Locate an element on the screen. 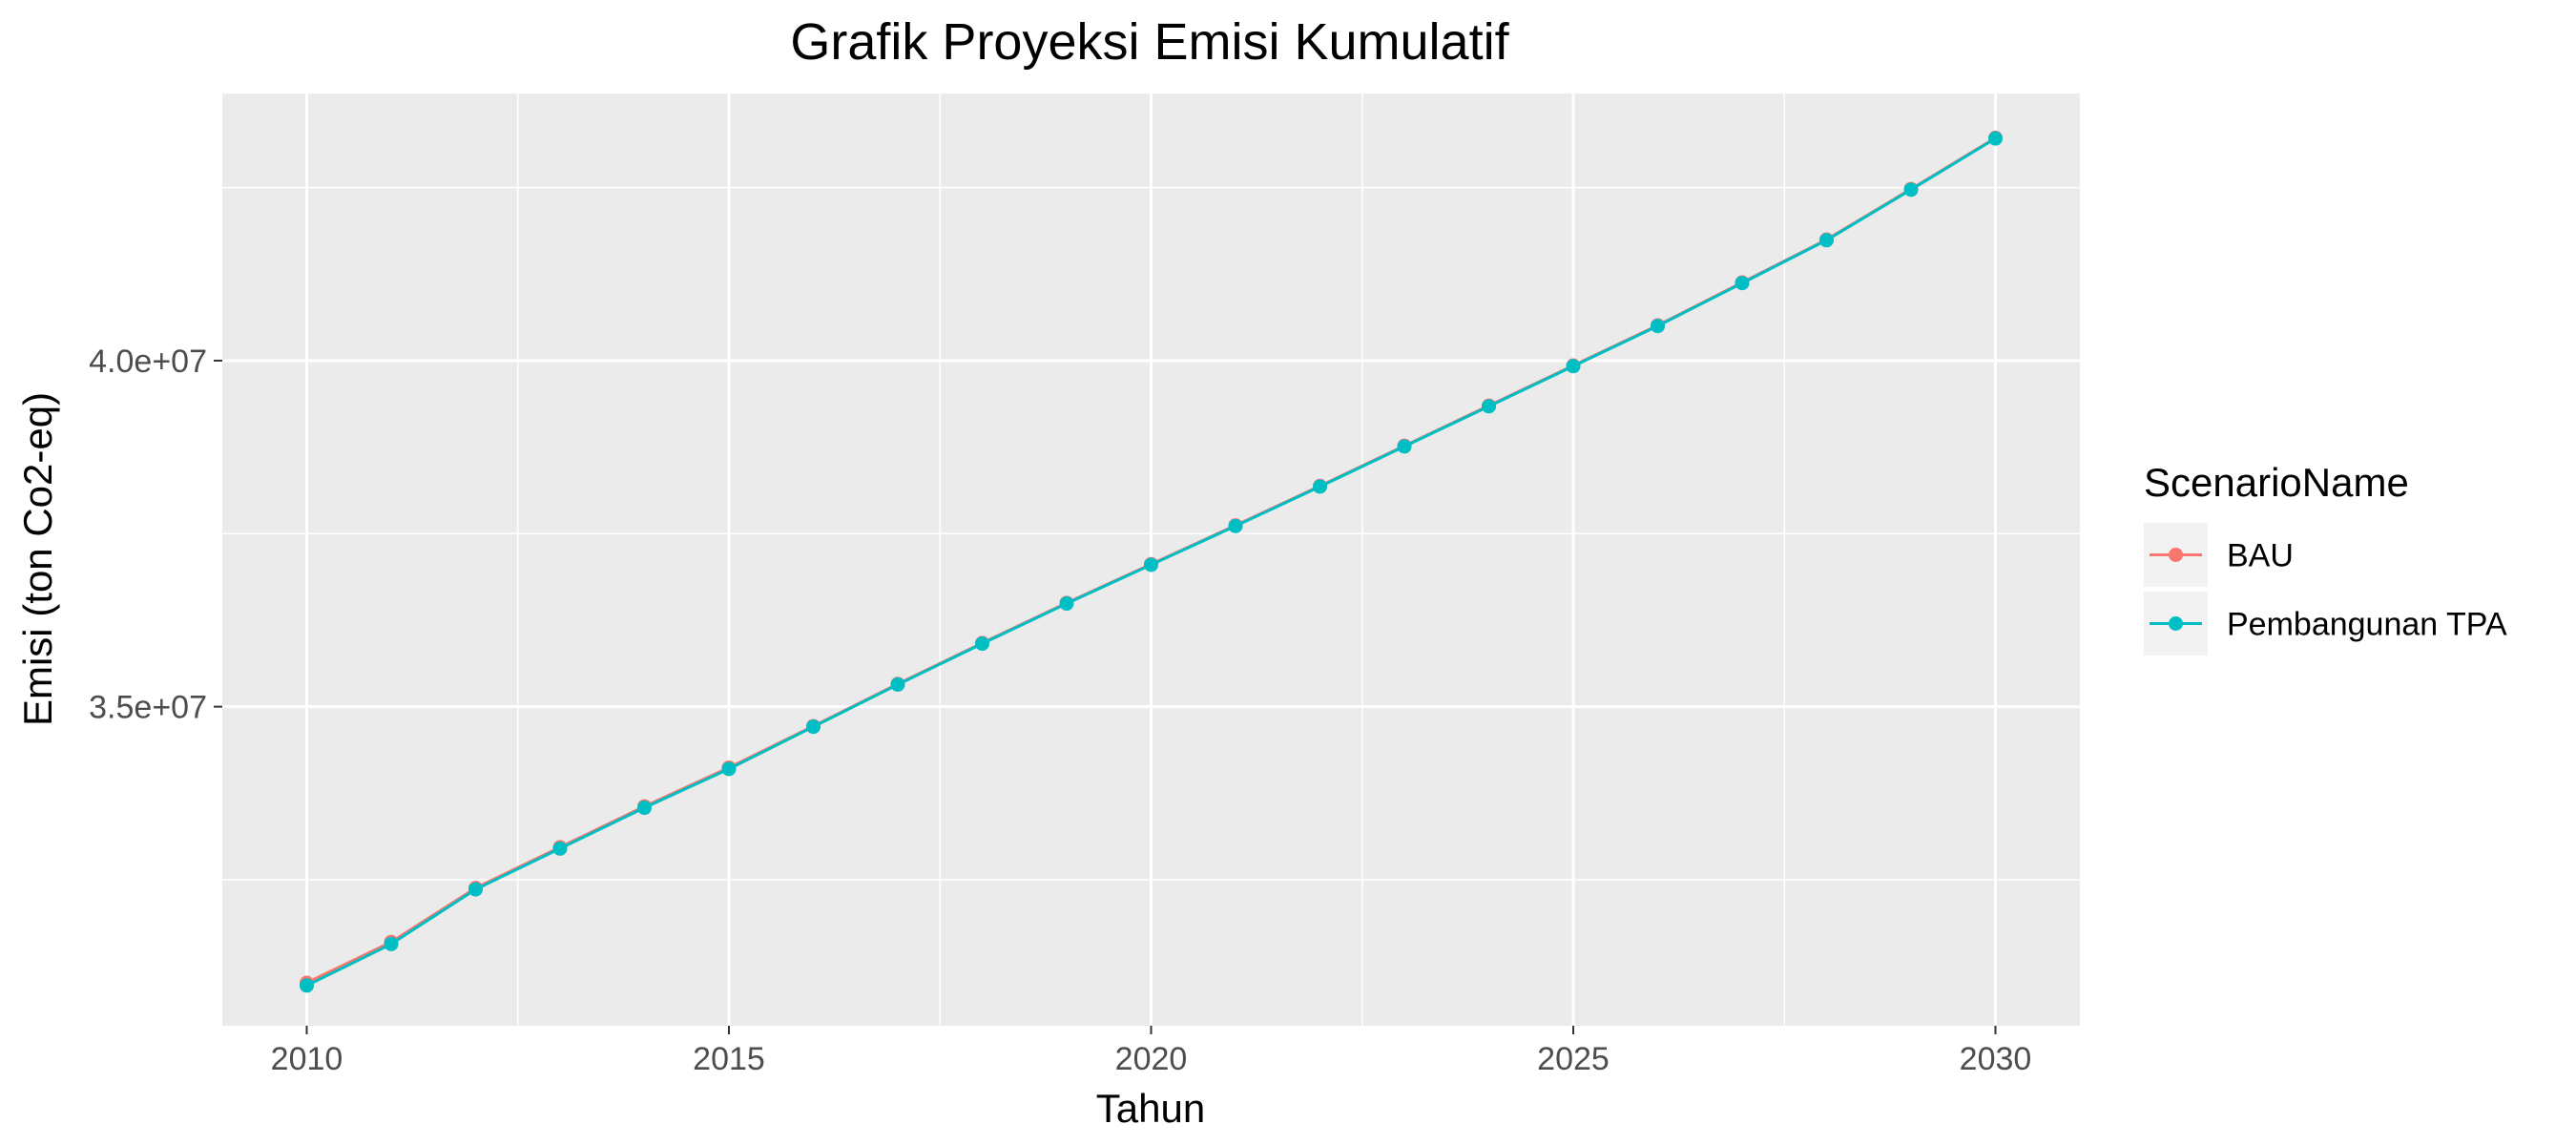 The height and width of the screenshot is (1145, 2576). legend-title: ScenarioName is located at coordinates (2276, 483).